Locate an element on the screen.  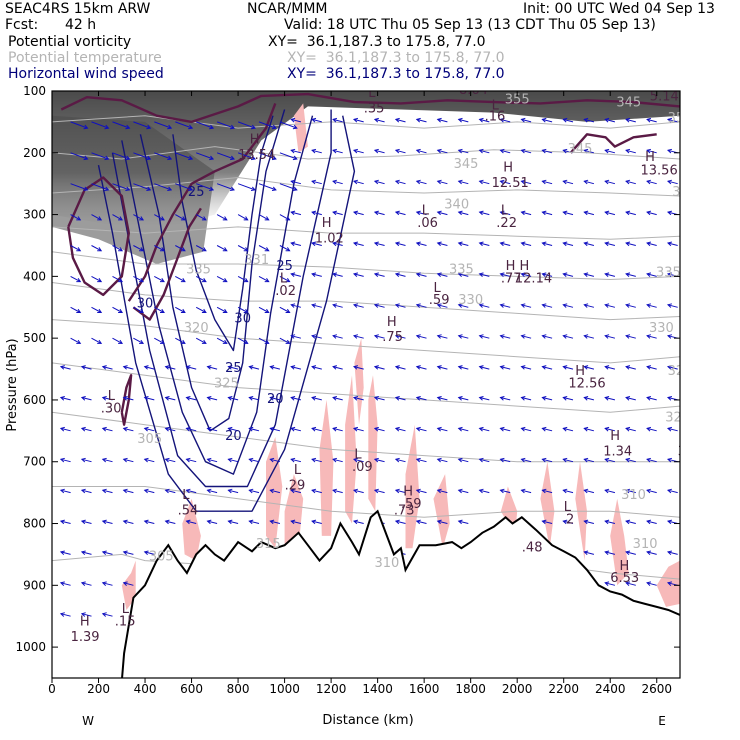
pv-extremum-label: .02 is located at coordinates (285, 291).